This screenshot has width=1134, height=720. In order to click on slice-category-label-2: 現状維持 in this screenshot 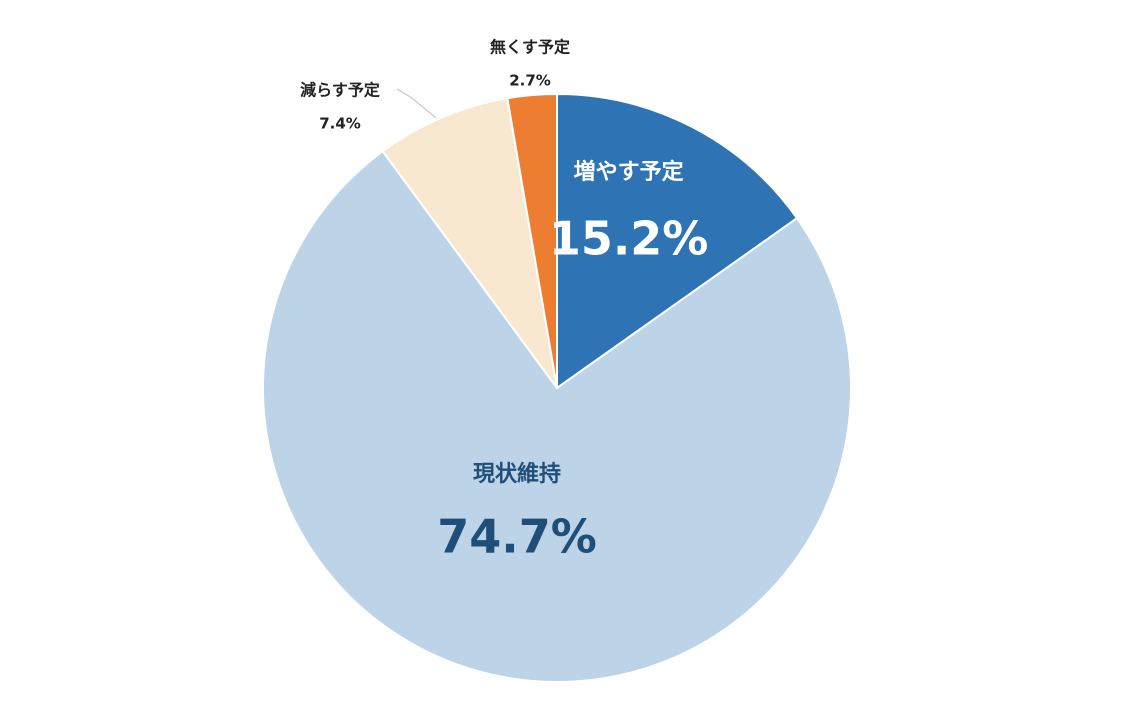, I will do `click(517, 474)`.